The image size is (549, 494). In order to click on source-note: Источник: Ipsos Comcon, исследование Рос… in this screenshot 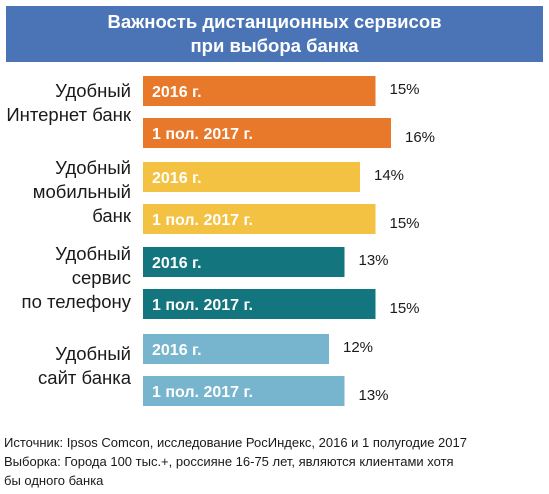, I will do `click(235, 442)`.